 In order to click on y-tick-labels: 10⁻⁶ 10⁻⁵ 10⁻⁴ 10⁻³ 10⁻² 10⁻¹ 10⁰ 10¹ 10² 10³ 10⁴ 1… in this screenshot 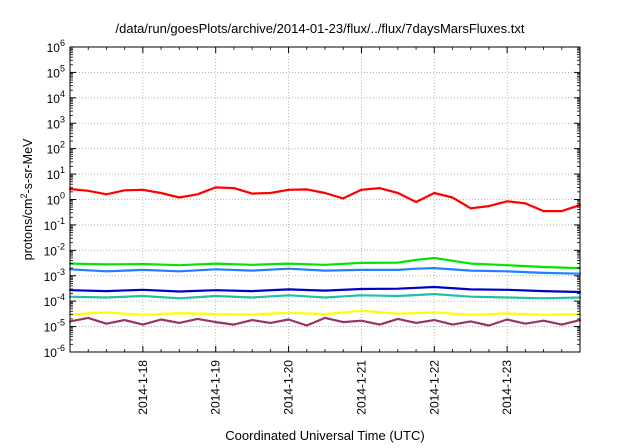, I will do `click(54, 199)`.